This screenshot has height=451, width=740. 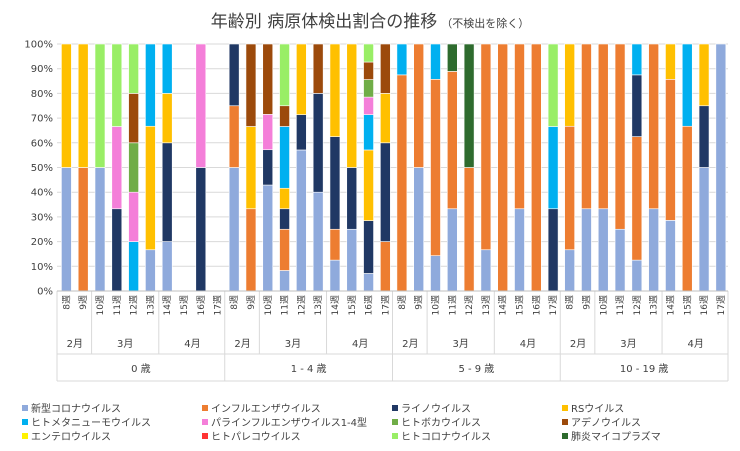 What do you see at coordinates (289, 422) in the screenshot?
I see `legend-label: パラインフルエンザウイルス1-4型` at bounding box center [289, 422].